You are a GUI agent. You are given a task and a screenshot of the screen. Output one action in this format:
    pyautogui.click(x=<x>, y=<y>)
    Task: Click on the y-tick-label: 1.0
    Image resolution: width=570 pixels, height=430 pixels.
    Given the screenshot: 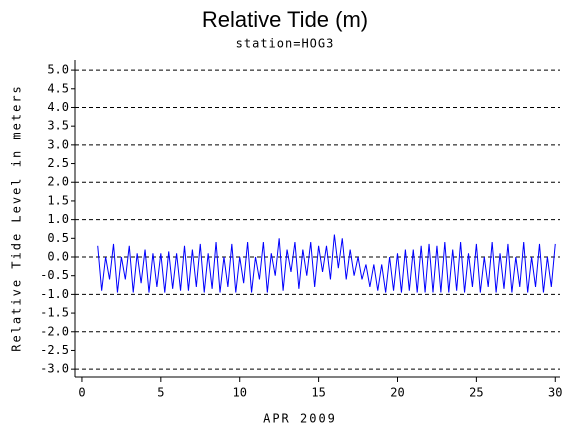 What is the action you would take?
    pyautogui.click(x=58, y=219)
    